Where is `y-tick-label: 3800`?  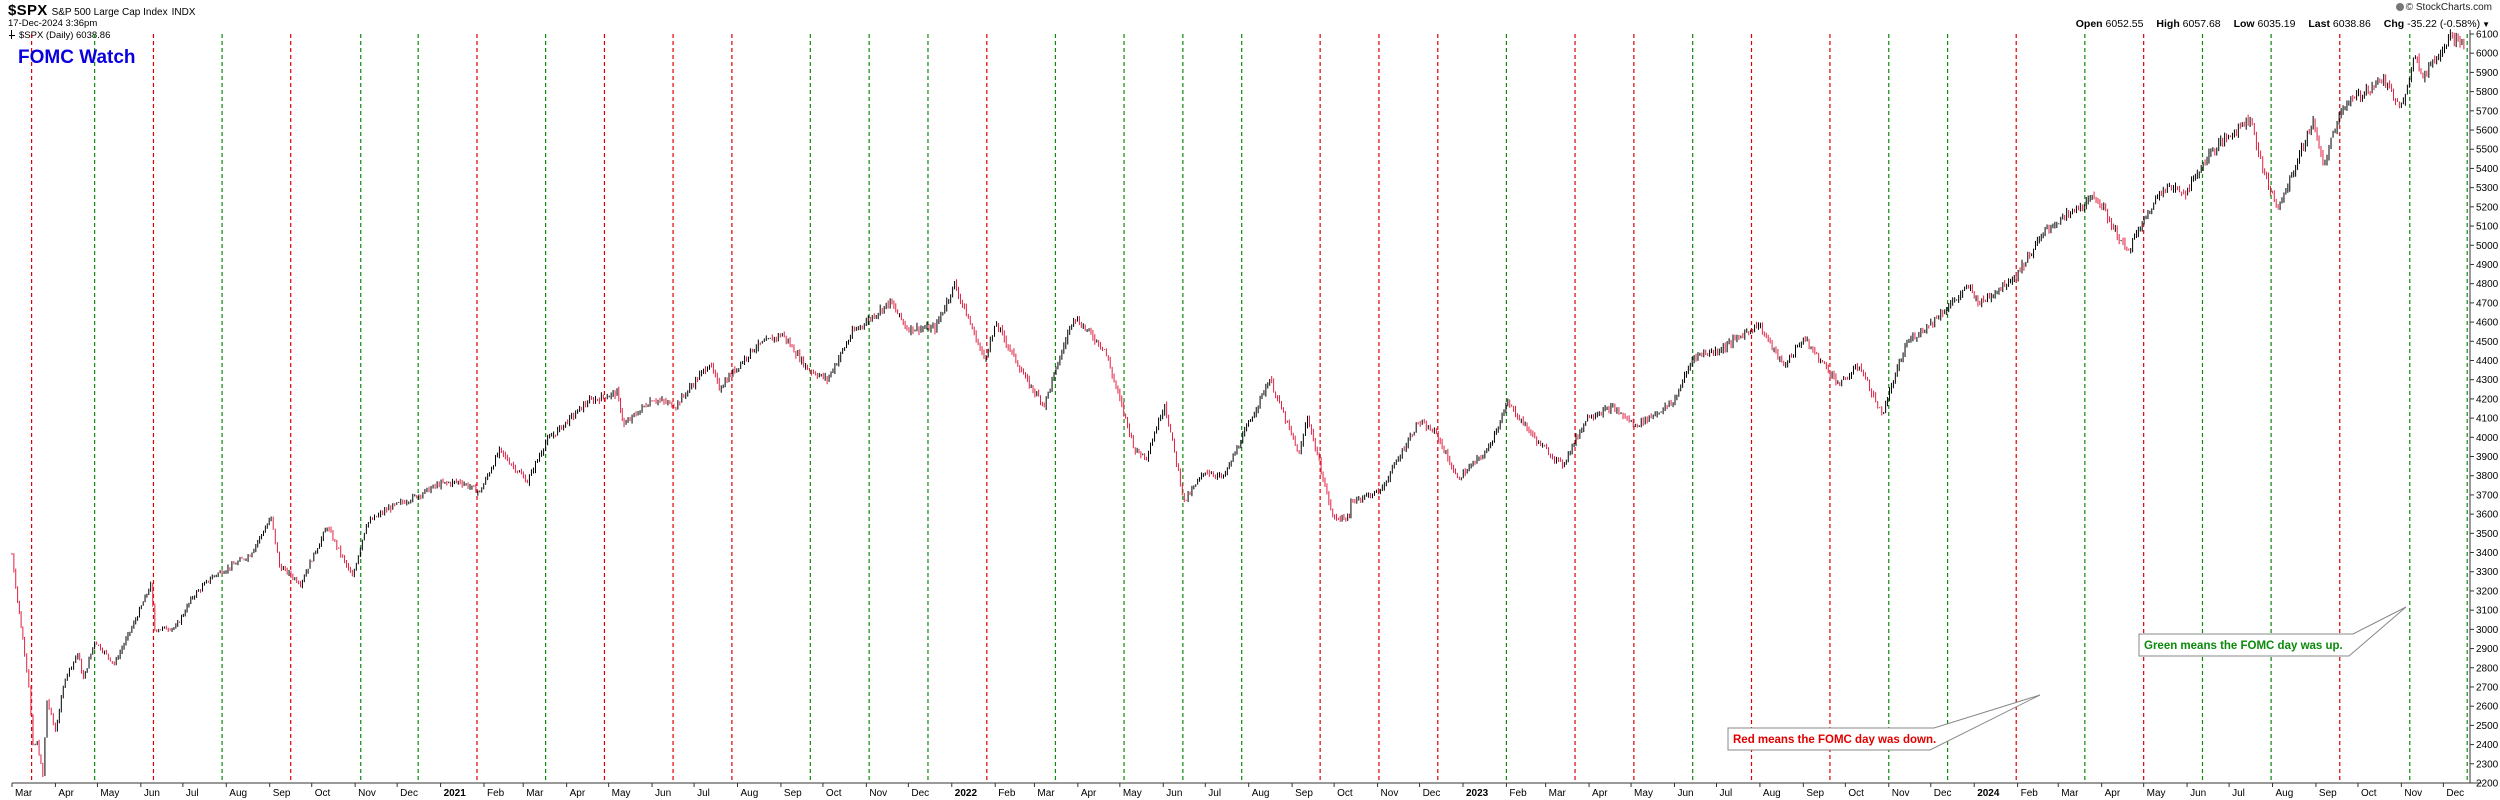
y-tick-label: 3800 is located at coordinates (2487, 476).